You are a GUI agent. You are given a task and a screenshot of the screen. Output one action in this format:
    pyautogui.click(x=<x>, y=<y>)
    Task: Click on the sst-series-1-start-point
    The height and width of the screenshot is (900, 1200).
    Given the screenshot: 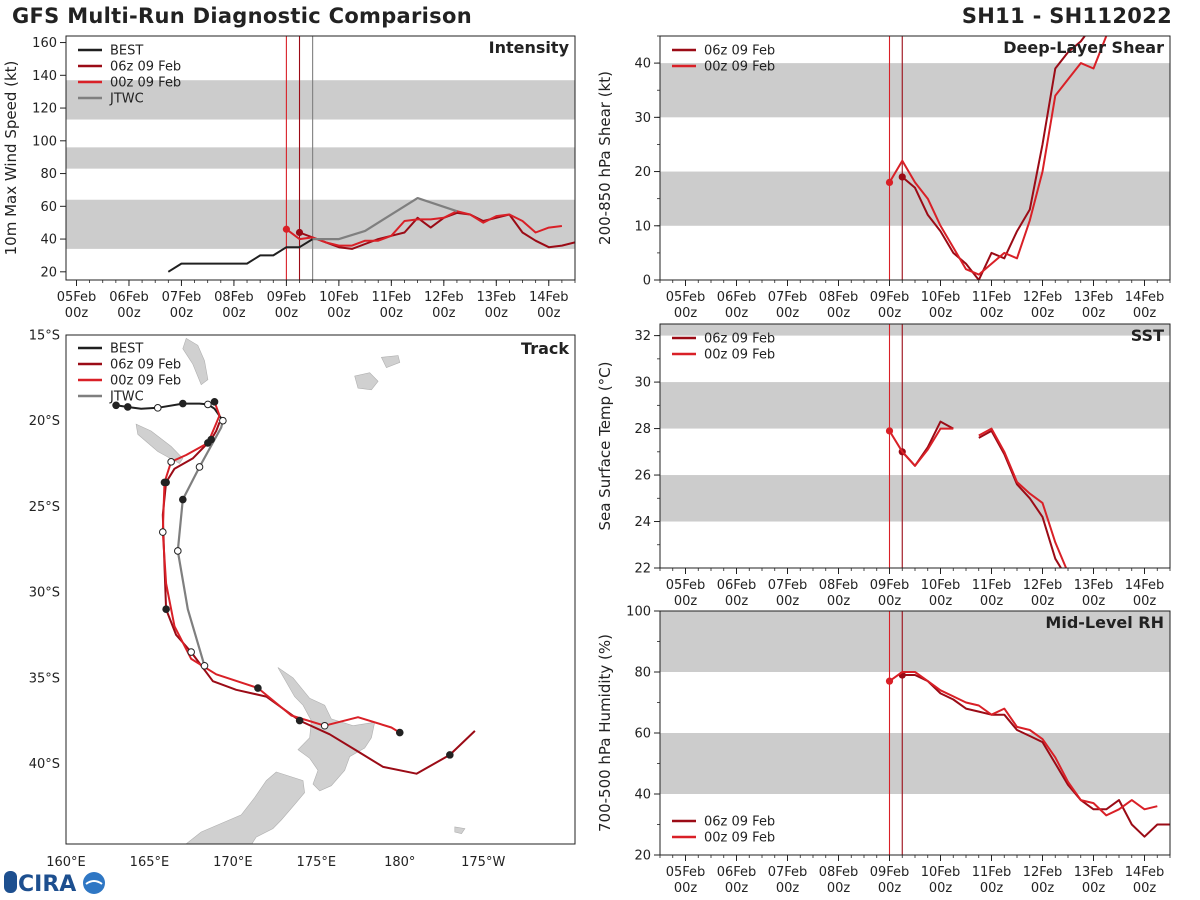 What is the action you would take?
    pyautogui.click(x=889, y=431)
    